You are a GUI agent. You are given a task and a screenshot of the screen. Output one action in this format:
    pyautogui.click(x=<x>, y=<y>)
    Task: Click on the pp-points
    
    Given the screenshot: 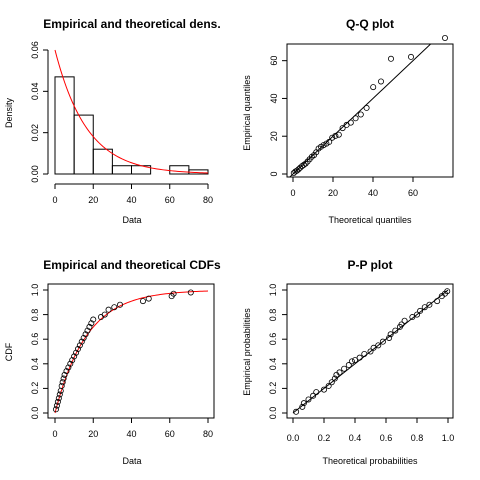 What is the action you would take?
    pyautogui.click(x=372, y=351)
    